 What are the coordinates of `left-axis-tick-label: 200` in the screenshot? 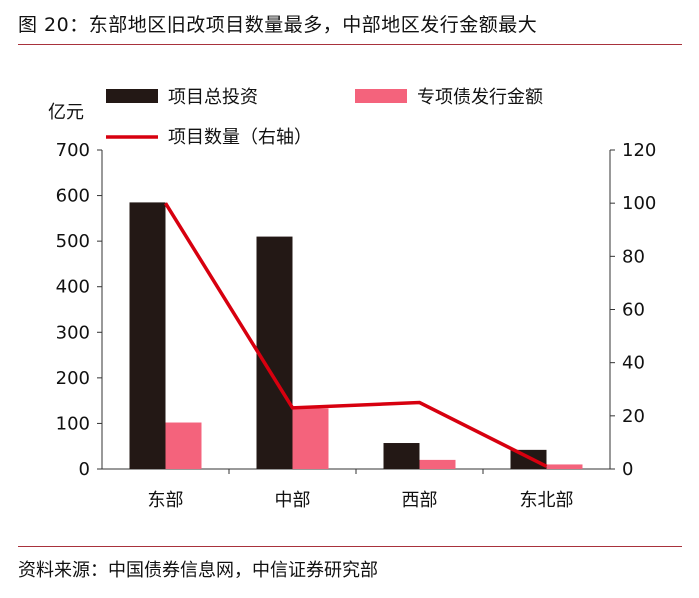 It's located at (73, 378).